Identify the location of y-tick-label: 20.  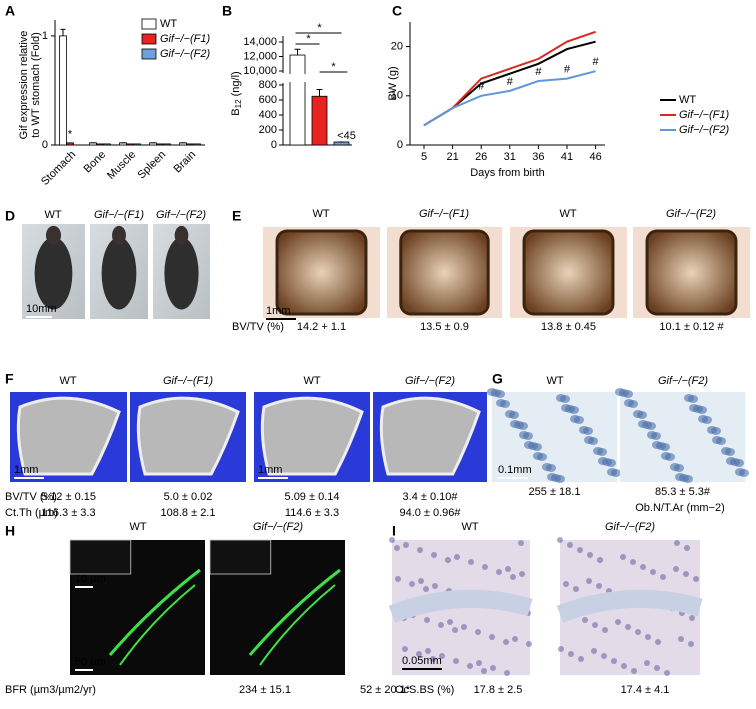
(397, 47).